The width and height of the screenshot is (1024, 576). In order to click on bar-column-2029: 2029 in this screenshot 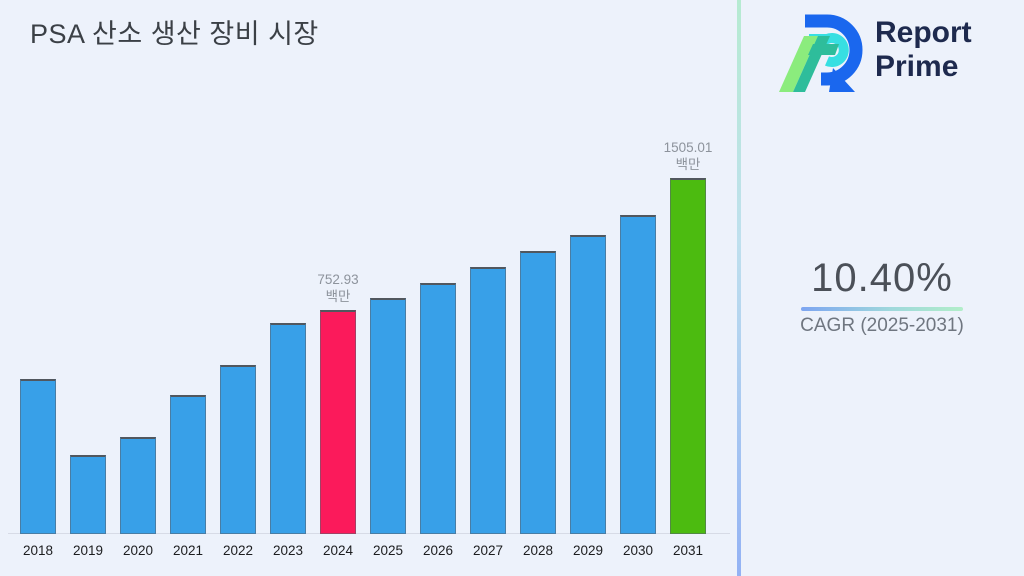, I will do `click(588, 396)`.